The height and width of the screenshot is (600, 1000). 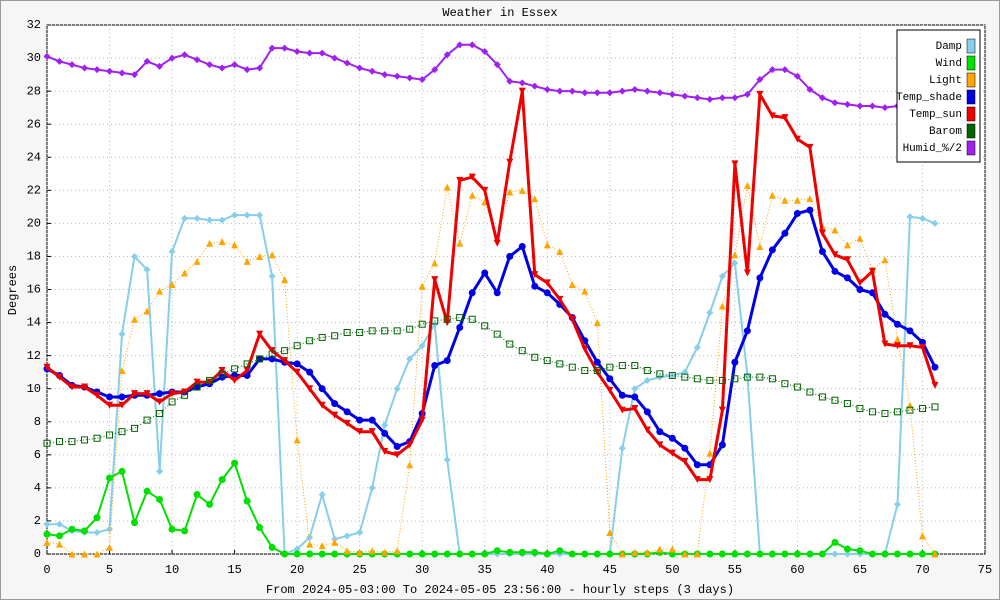 I want to click on y-tick-label: 30, so click(x=34, y=58).